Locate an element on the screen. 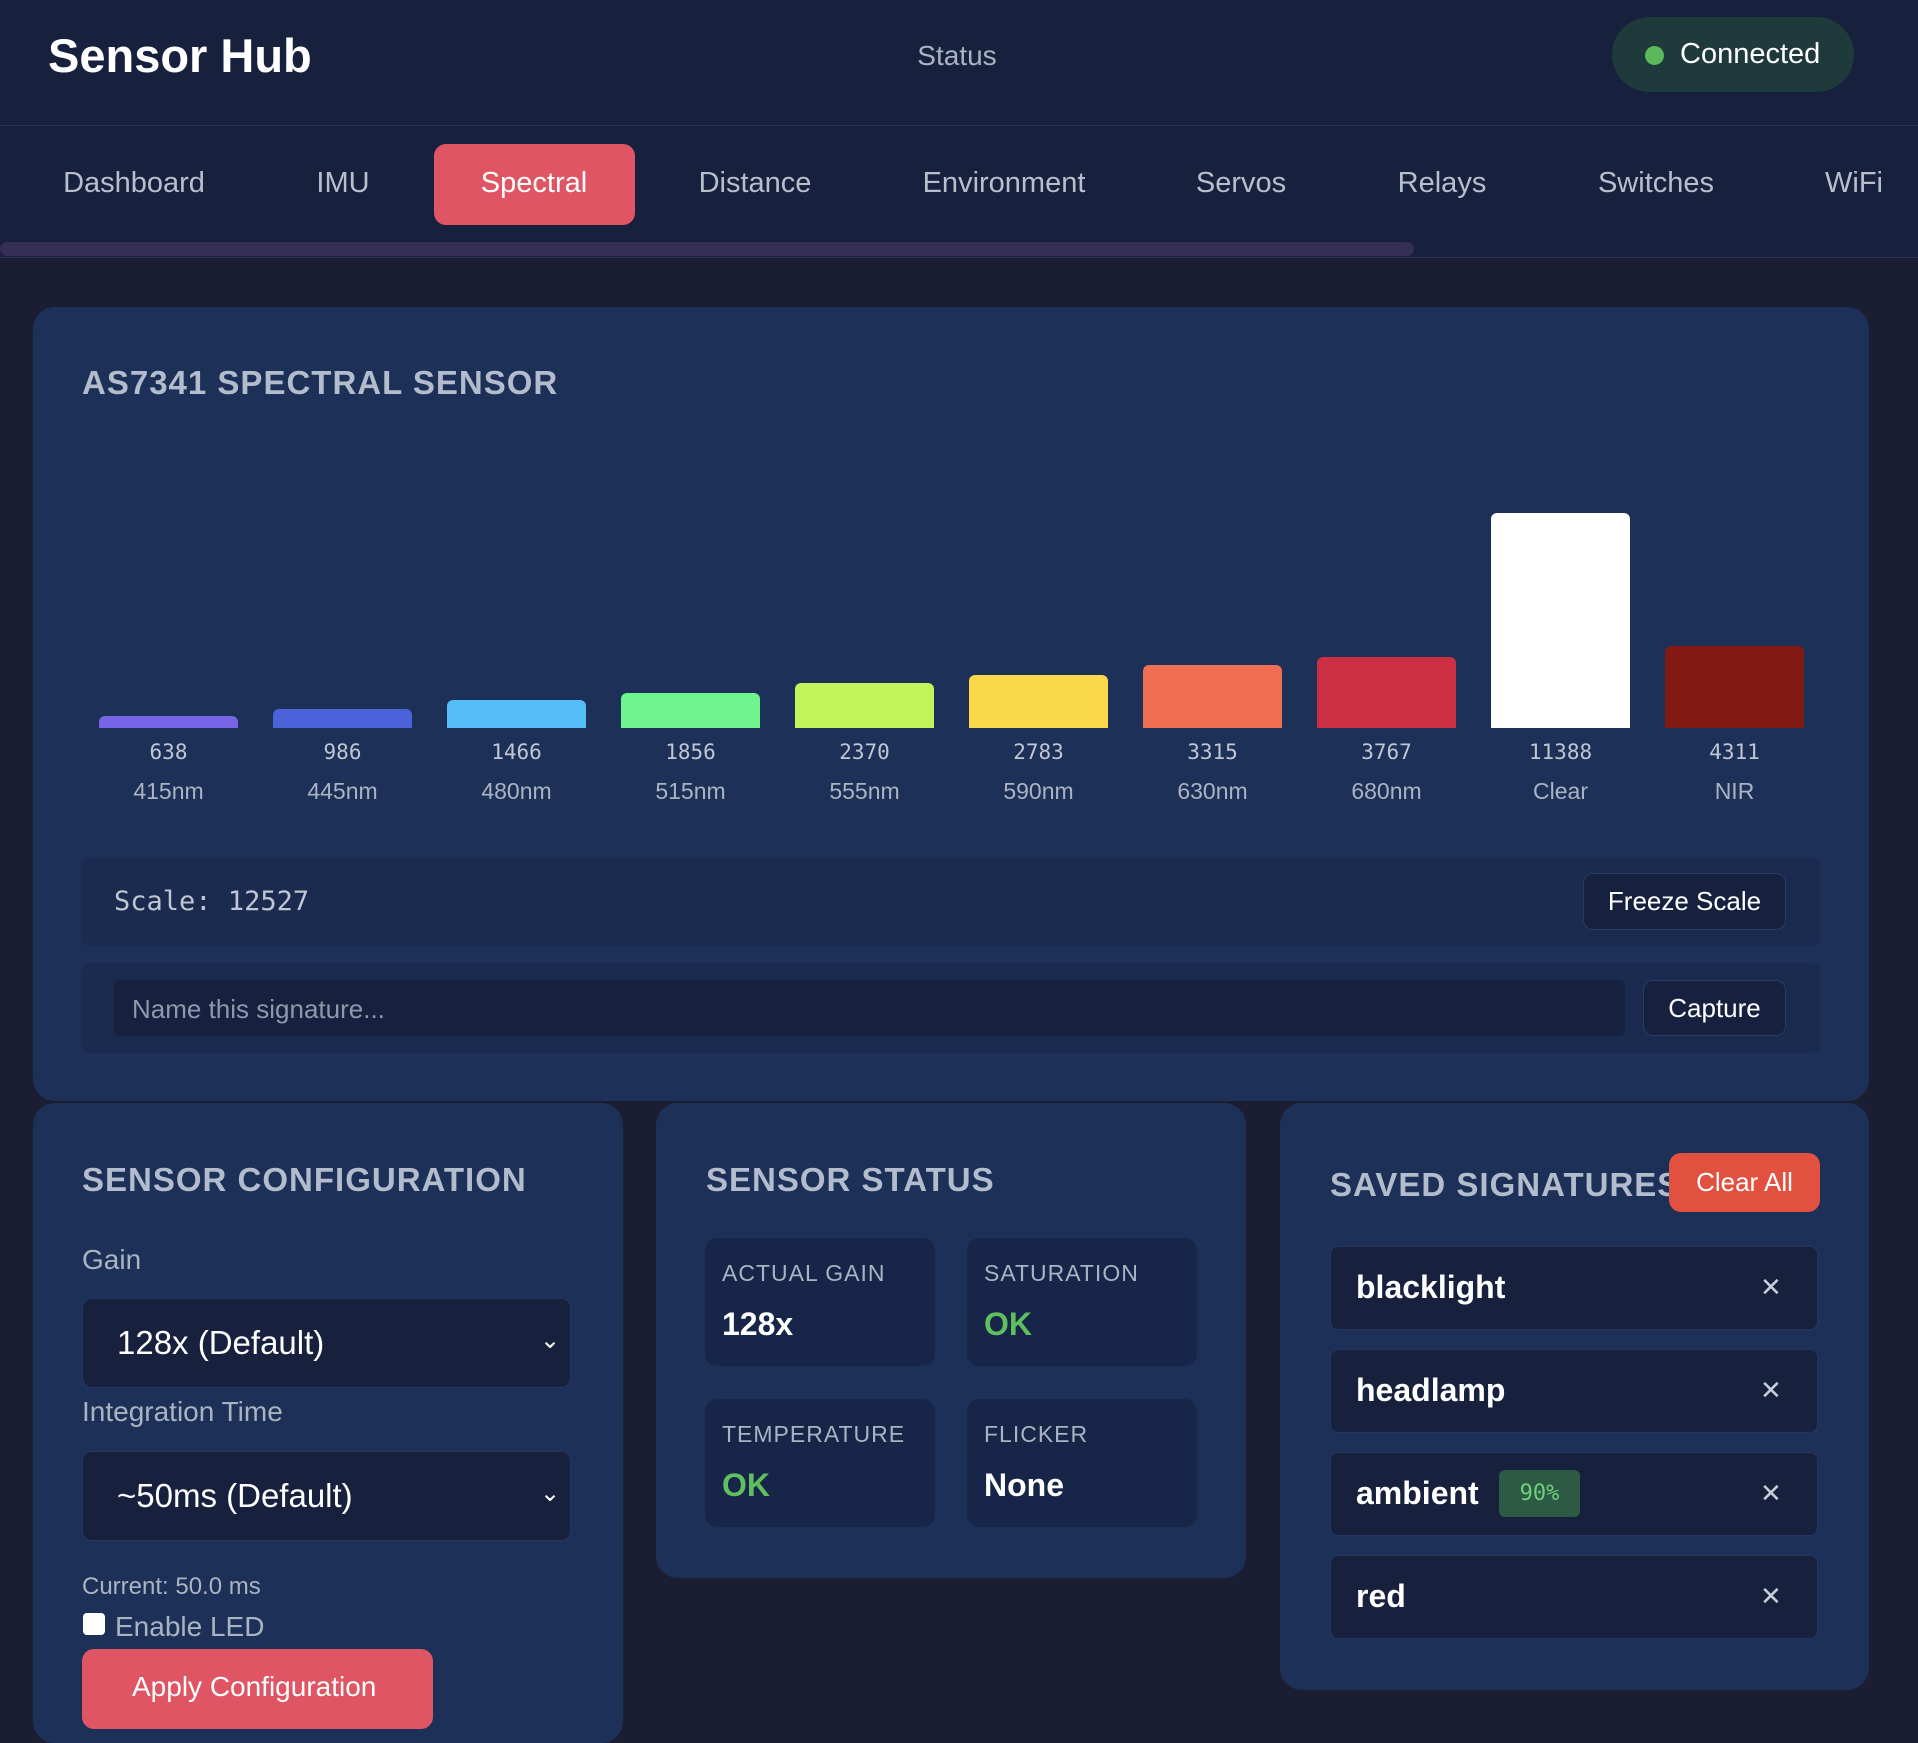 This screenshot has width=1918, height=1743. led-label: Enable LED is located at coordinates (190, 1626).